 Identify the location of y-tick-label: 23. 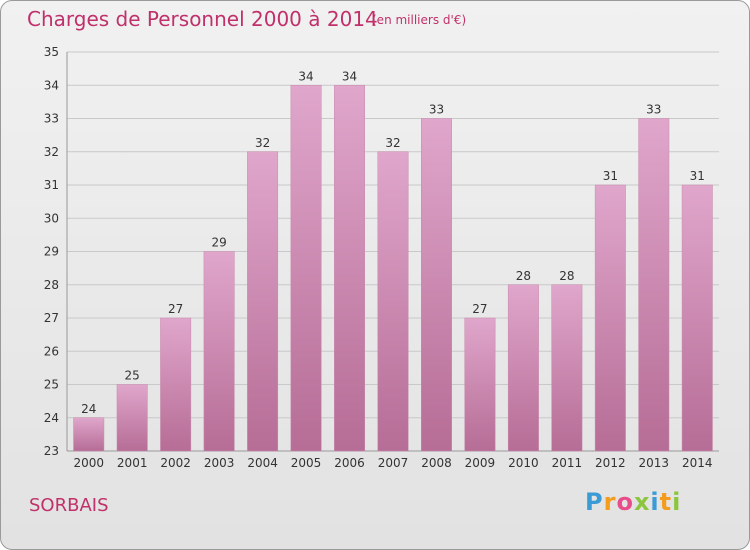
(51, 451).